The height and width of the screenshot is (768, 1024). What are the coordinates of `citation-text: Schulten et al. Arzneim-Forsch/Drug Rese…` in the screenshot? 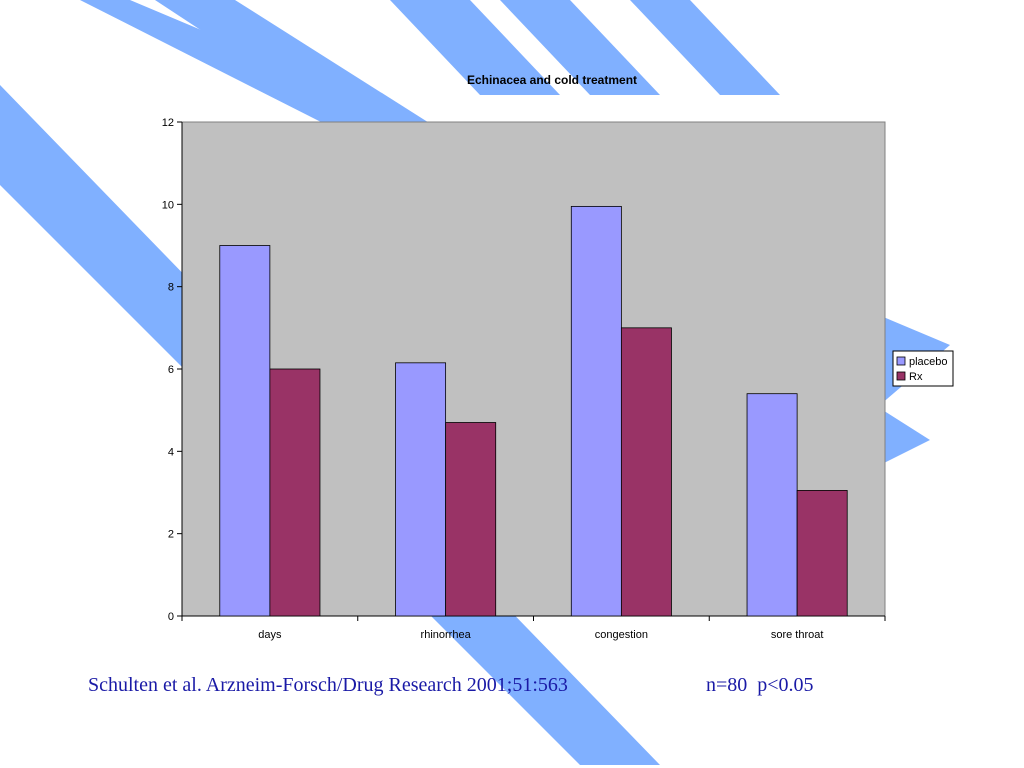 It's located at (328, 685).